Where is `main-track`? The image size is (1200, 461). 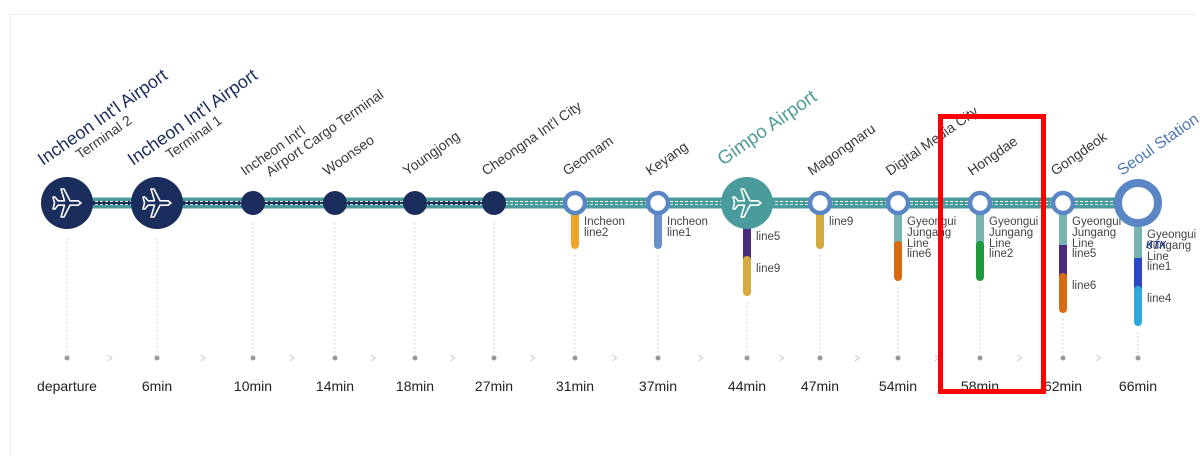 main-track is located at coordinates (587, 203).